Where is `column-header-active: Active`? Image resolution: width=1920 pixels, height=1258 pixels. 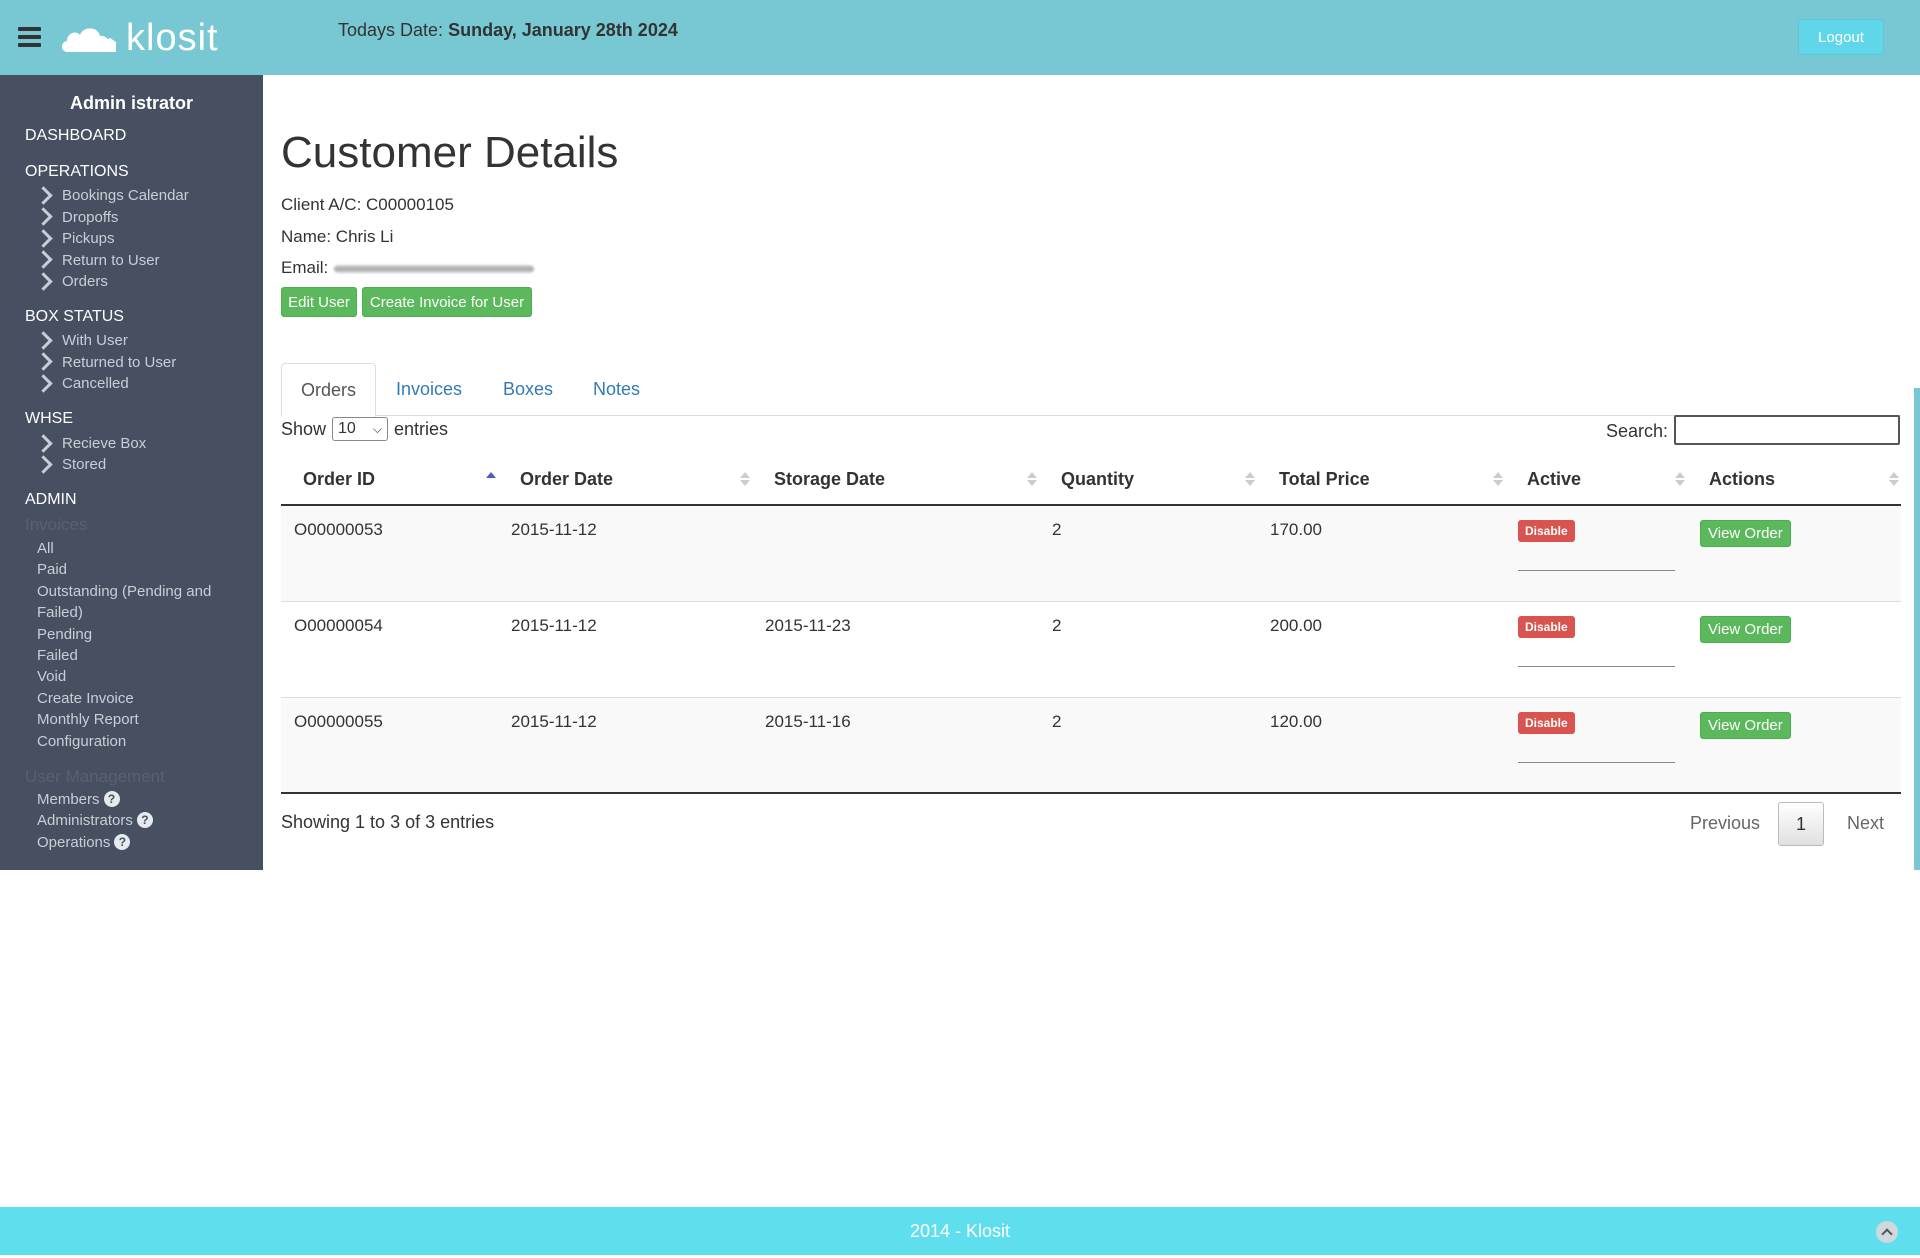
column-header-active: Active is located at coordinates (1596, 480).